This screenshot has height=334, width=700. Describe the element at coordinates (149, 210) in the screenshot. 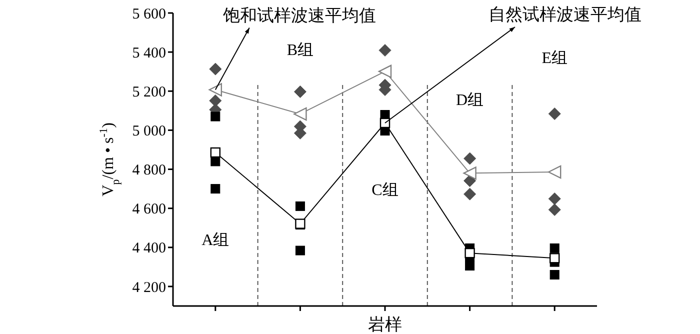

I see `y-tick-label: 4 600` at that location.